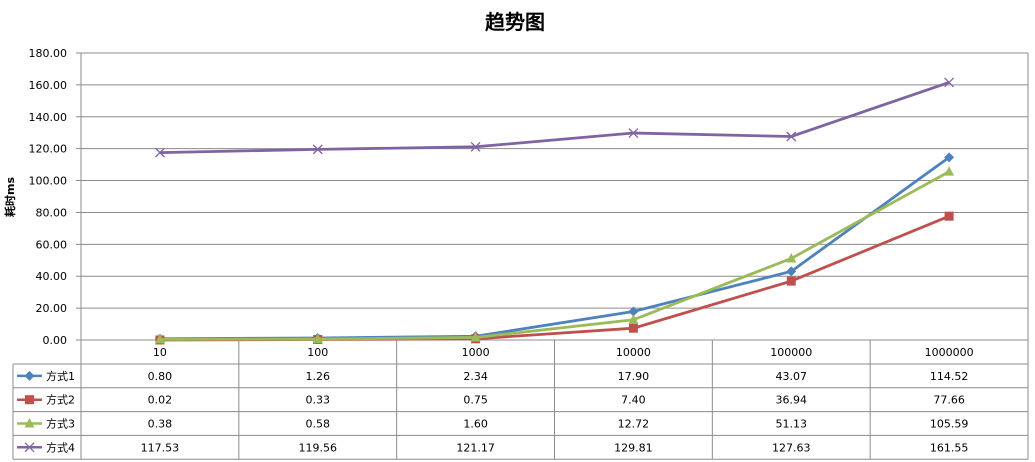 The width and height of the screenshot is (1035, 462). Describe the element at coordinates (48, 117) in the screenshot. I see `y-tick-label: 140.00` at that location.